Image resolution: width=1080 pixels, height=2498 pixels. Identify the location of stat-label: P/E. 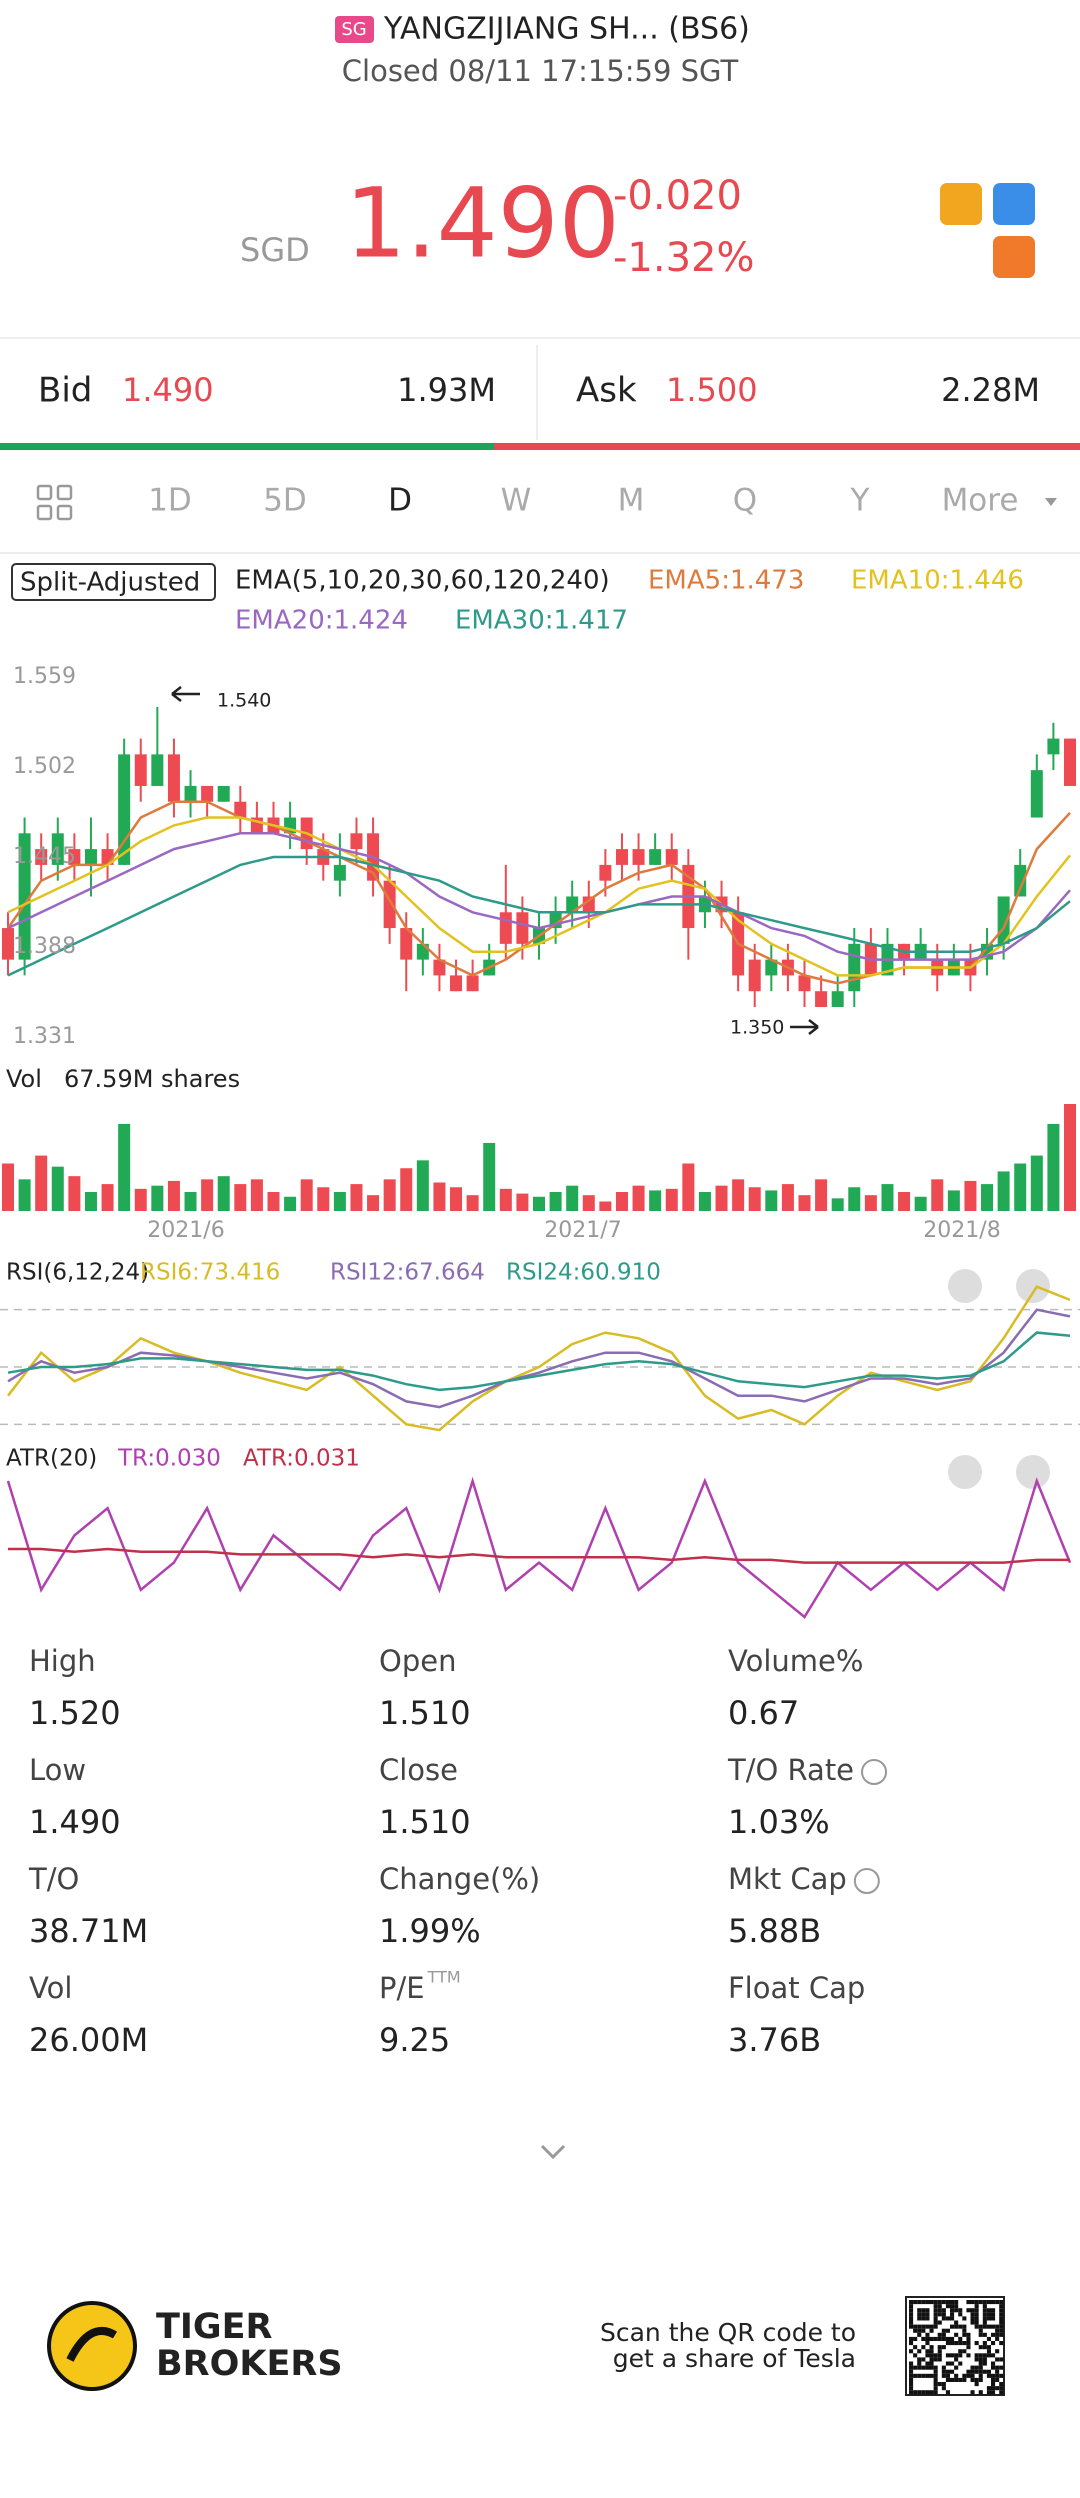
(402, 1988).